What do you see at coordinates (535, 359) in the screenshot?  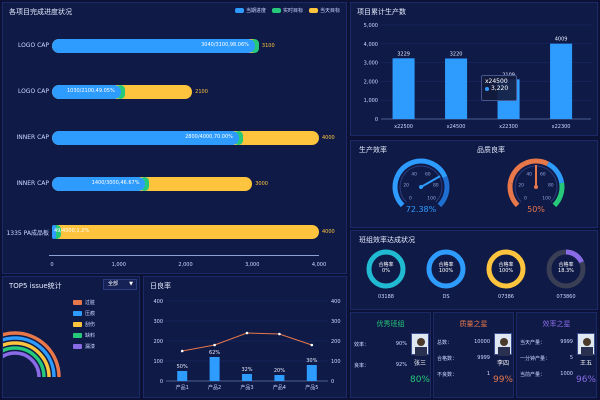 I see `star-card-field-label: 一分钟产量：` at bounding box center [535, 359].